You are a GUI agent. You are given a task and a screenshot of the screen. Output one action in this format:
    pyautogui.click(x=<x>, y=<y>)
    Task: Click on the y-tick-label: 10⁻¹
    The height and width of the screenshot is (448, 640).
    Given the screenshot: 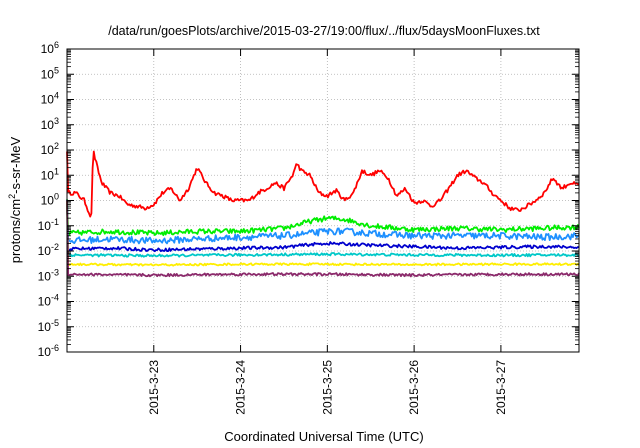 What is the action you would take?
    pyautogui.click(x=48, y=225)
    